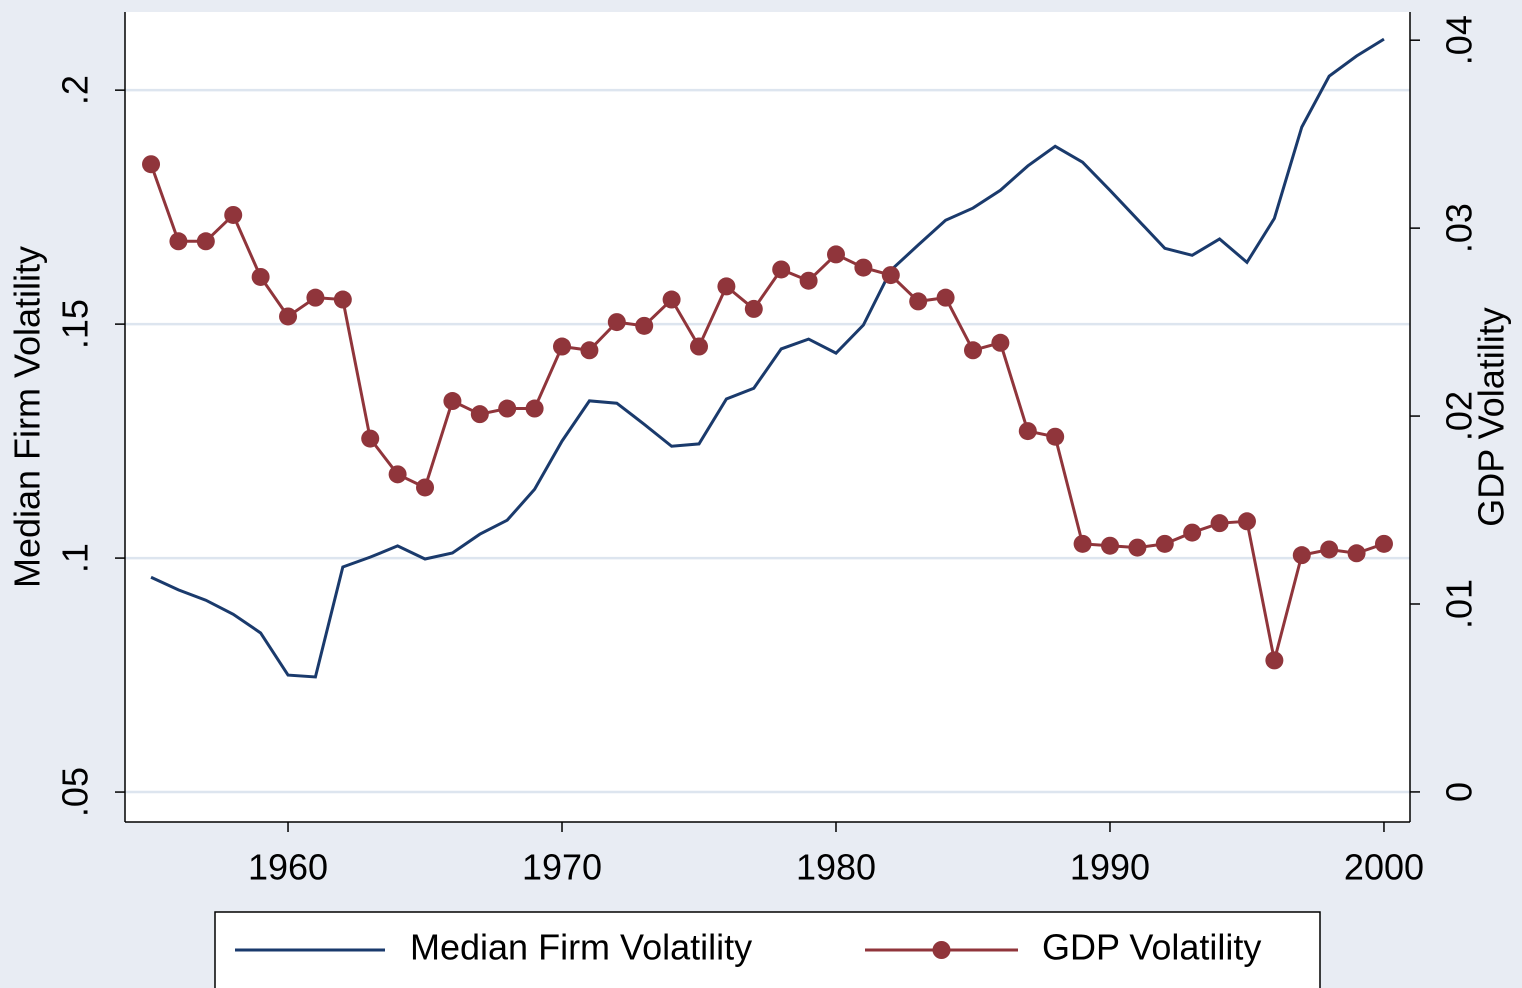 The height and width of the screenshot is (988, 1522). What do you see at coordinates (75, 324) in the screenshot?
I see `y-tick-label: .15` at bounding box center [75, 324].